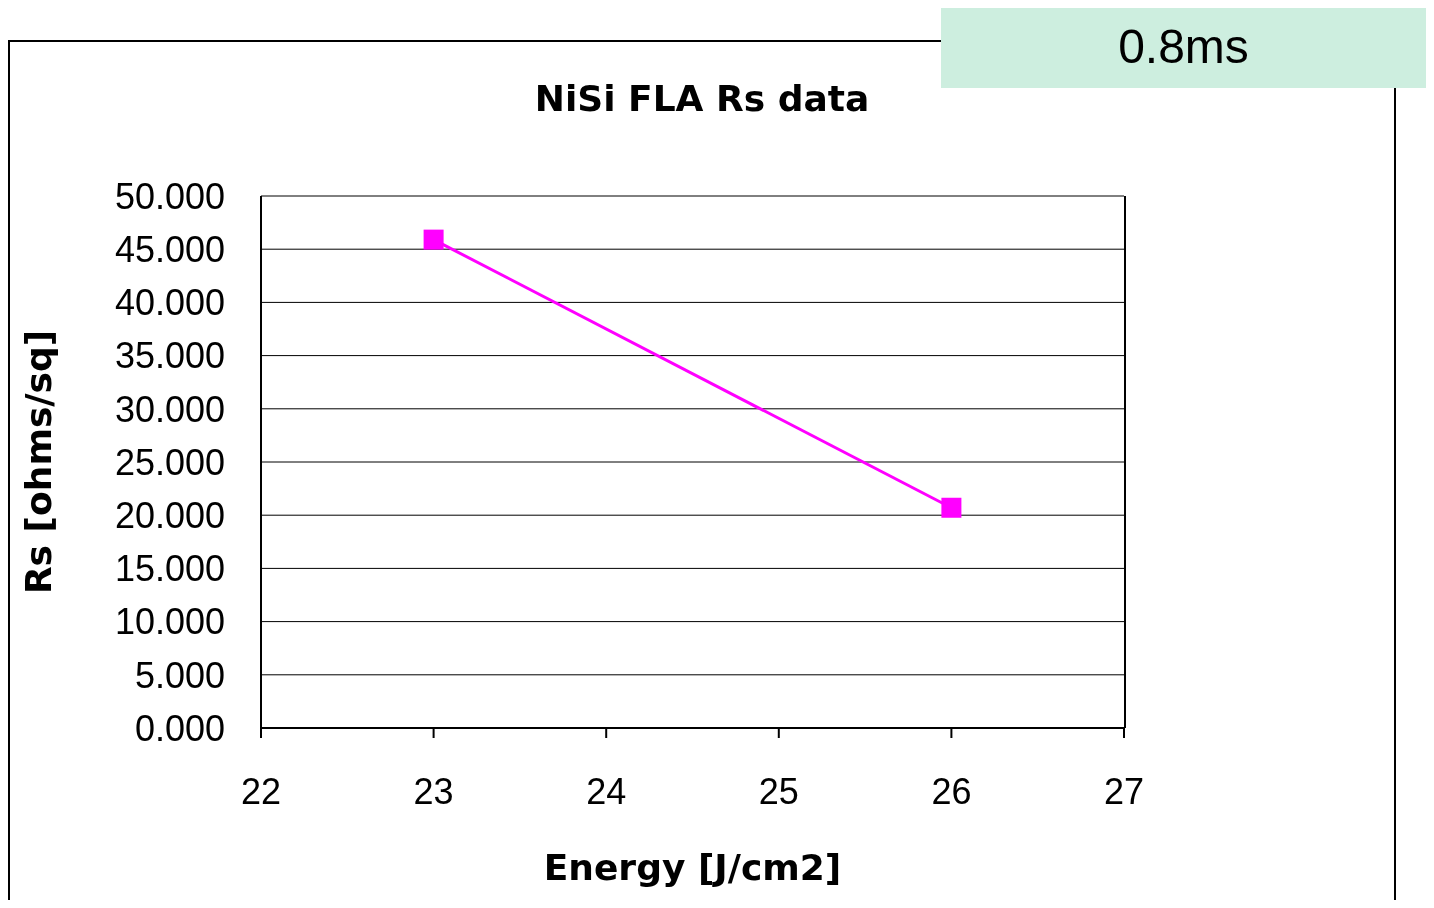 The image size is (1434, 908). I want to click on y-tick-label: 15.000, so click(169, 569).